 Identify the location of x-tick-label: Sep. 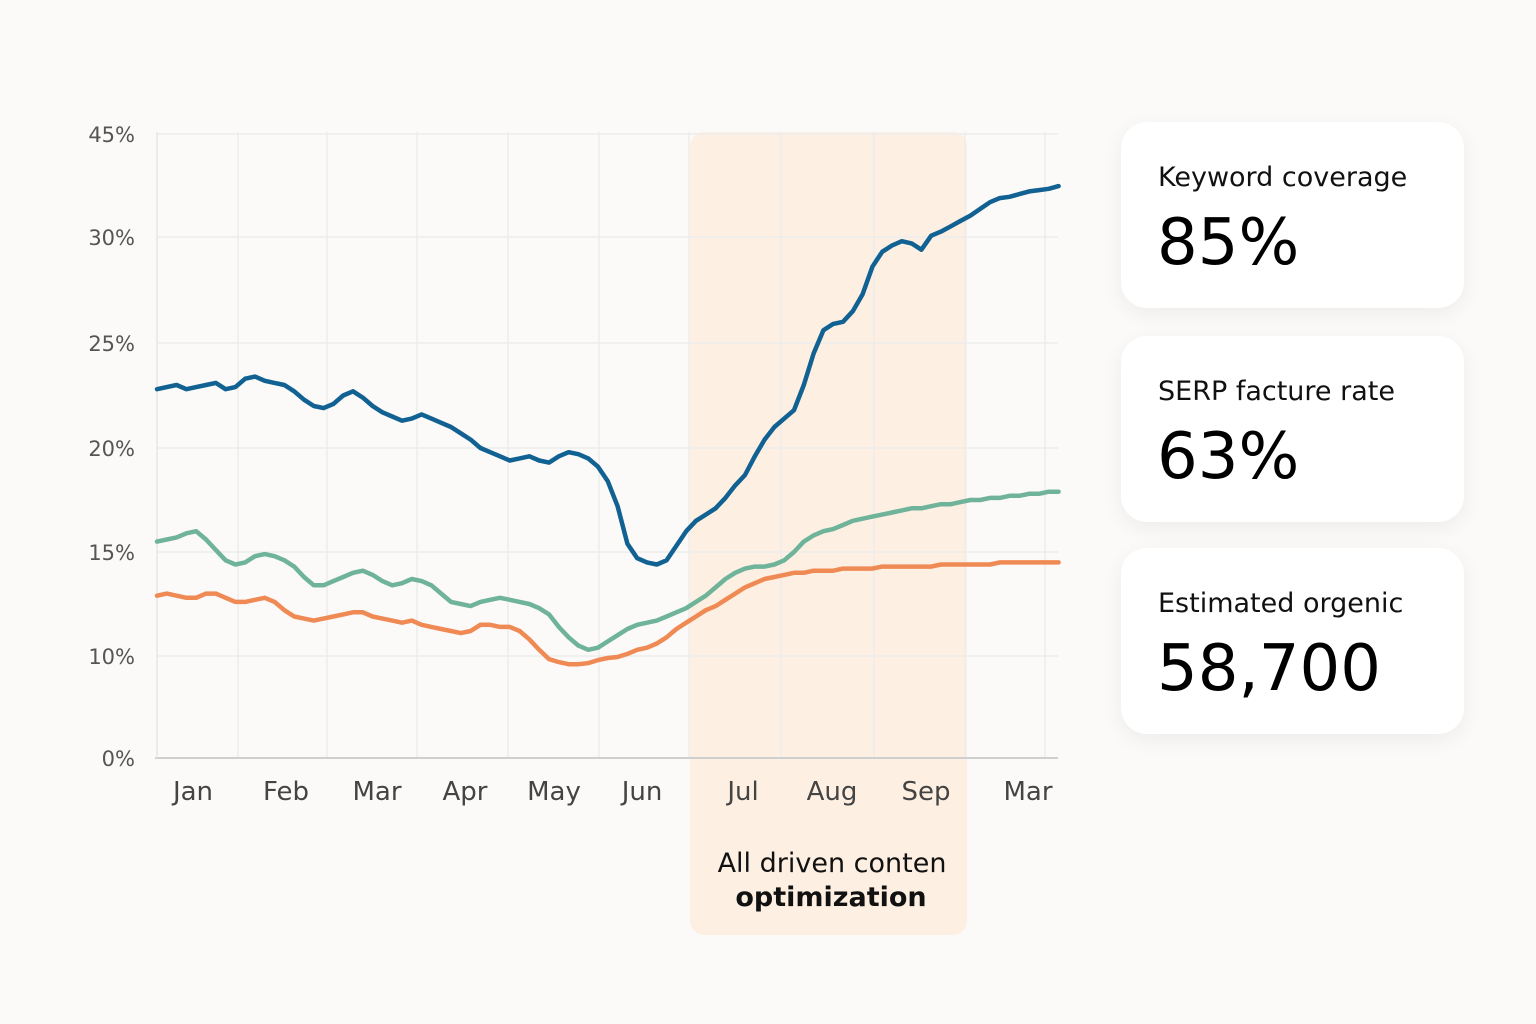
(925, 792).